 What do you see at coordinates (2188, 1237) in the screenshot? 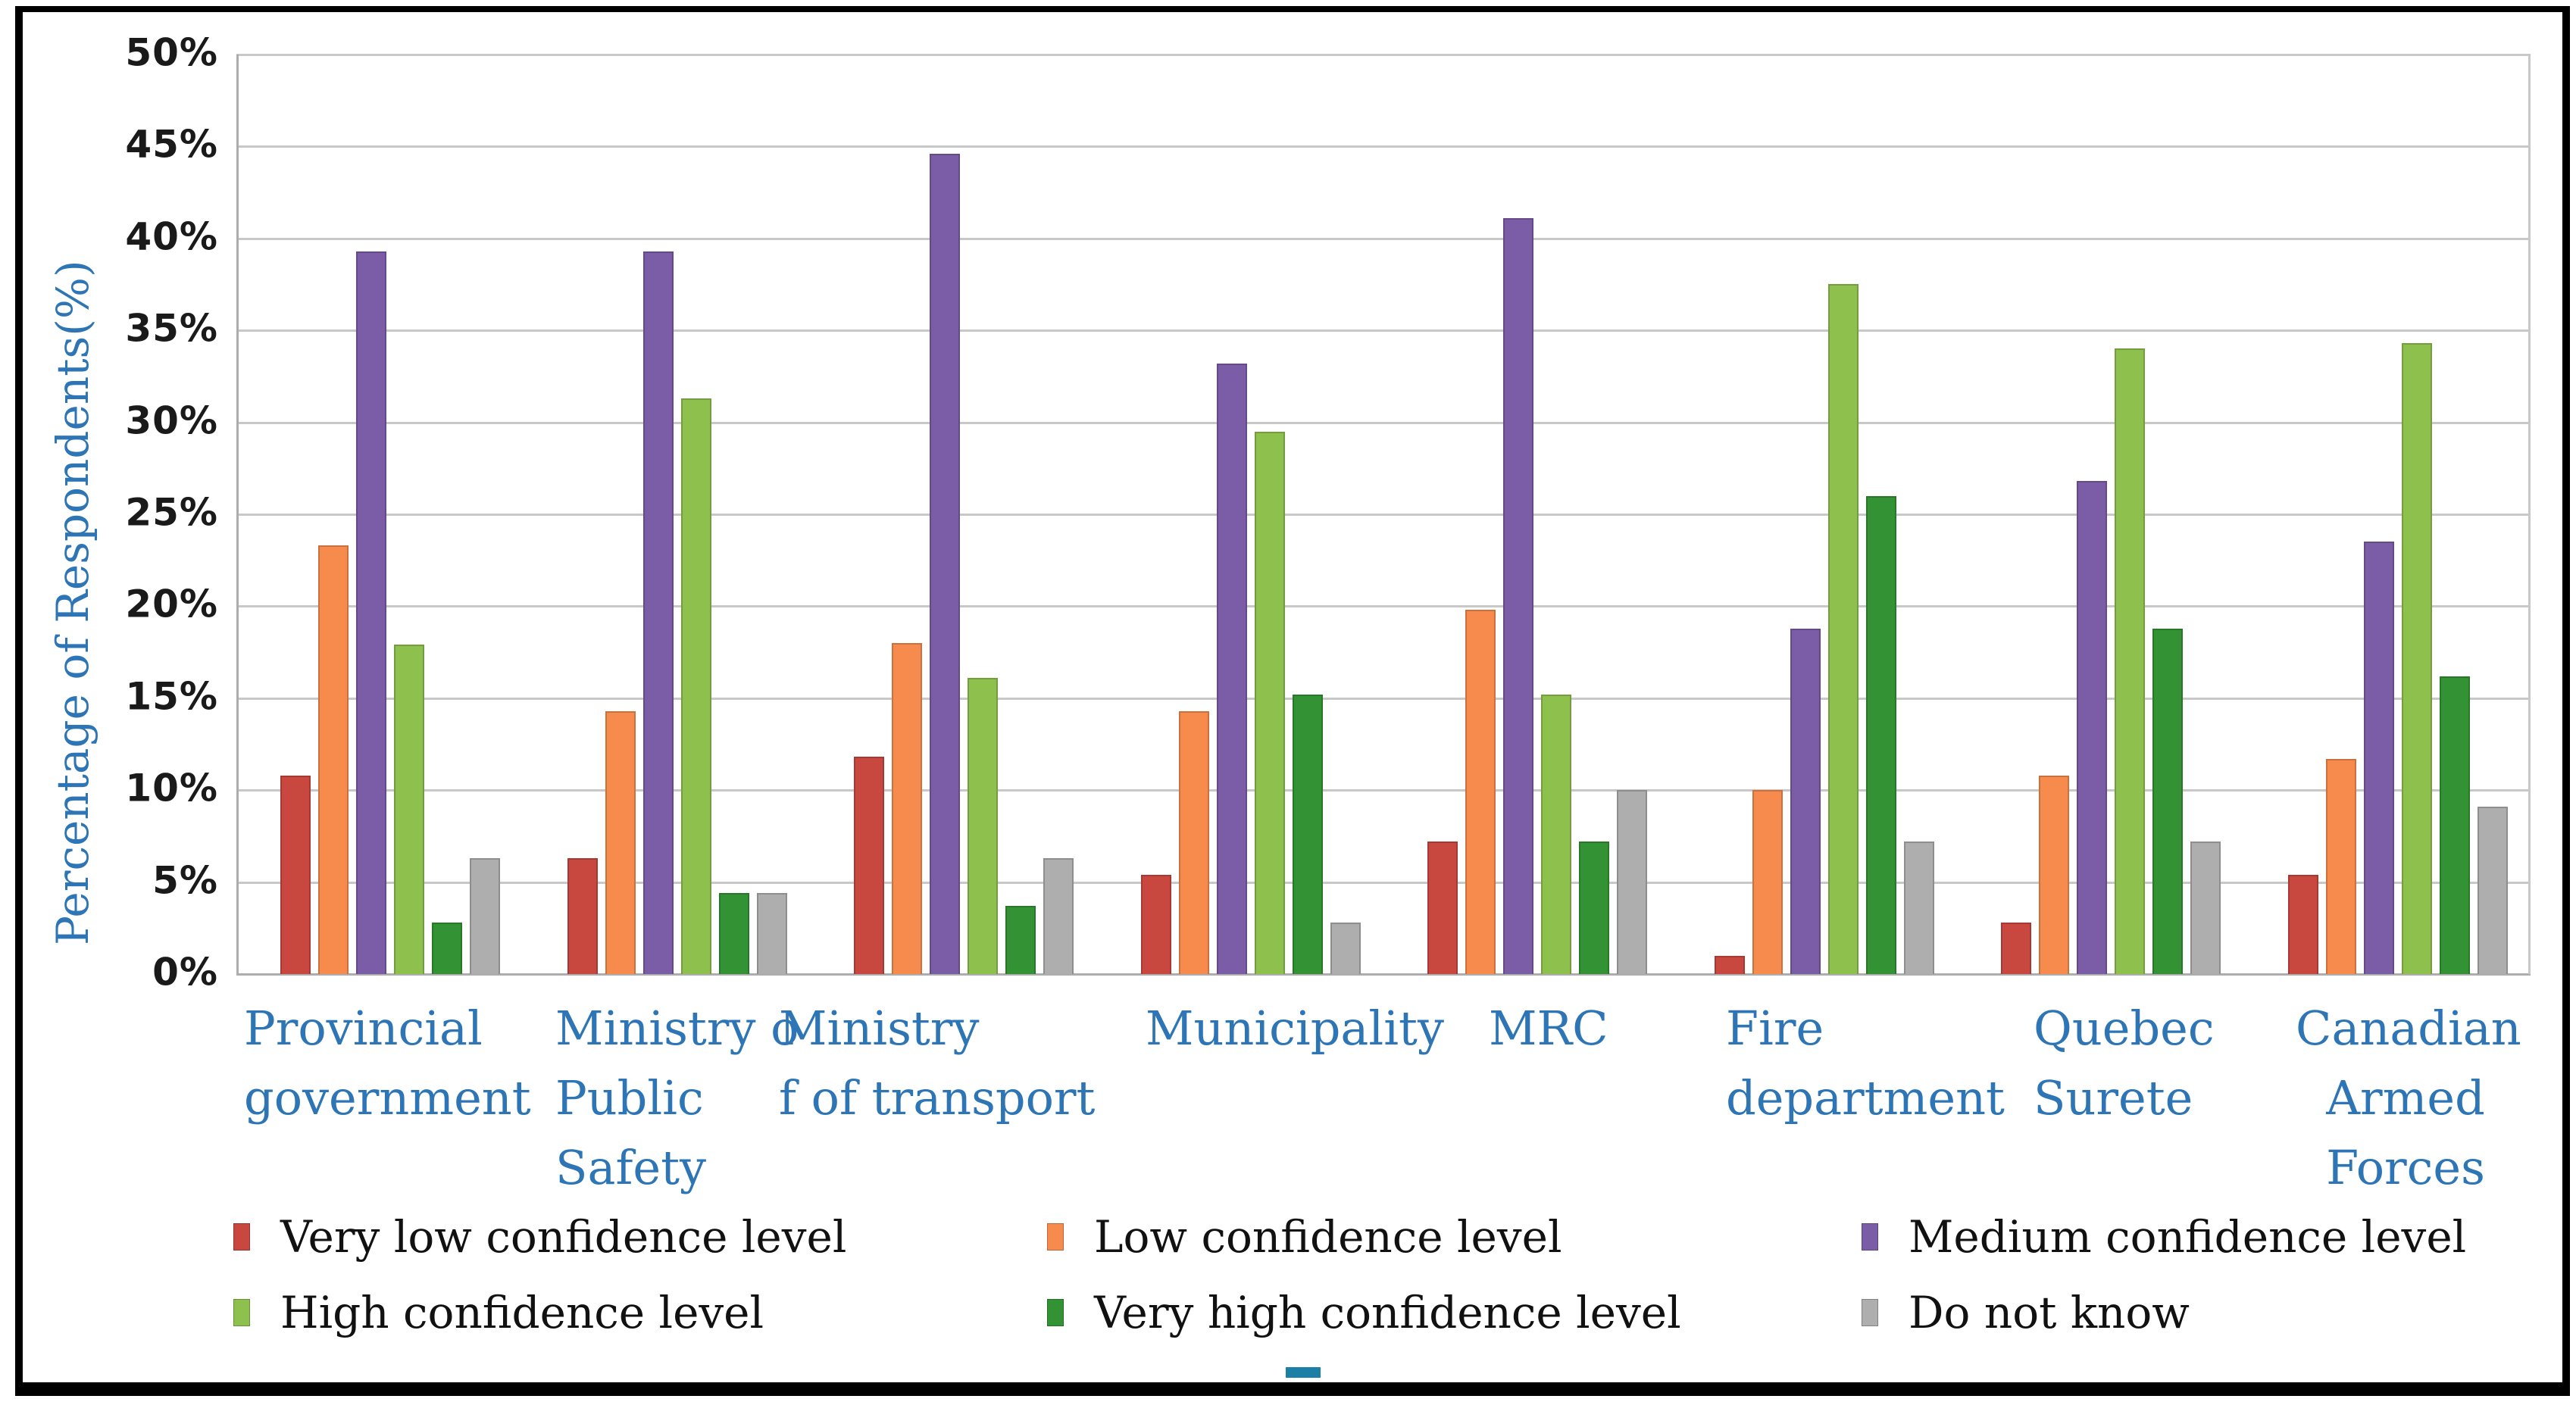
I see `legend-label: Medium confidence level` at bounding box center [2188, 1237].